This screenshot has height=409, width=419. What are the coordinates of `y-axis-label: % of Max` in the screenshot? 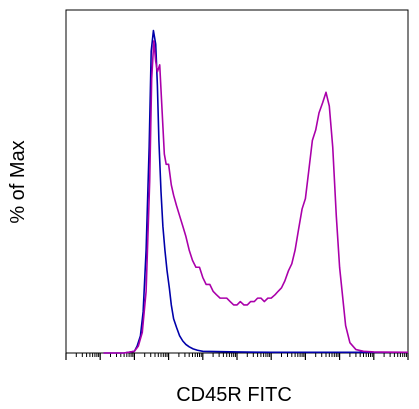 It's located at (18, 181).